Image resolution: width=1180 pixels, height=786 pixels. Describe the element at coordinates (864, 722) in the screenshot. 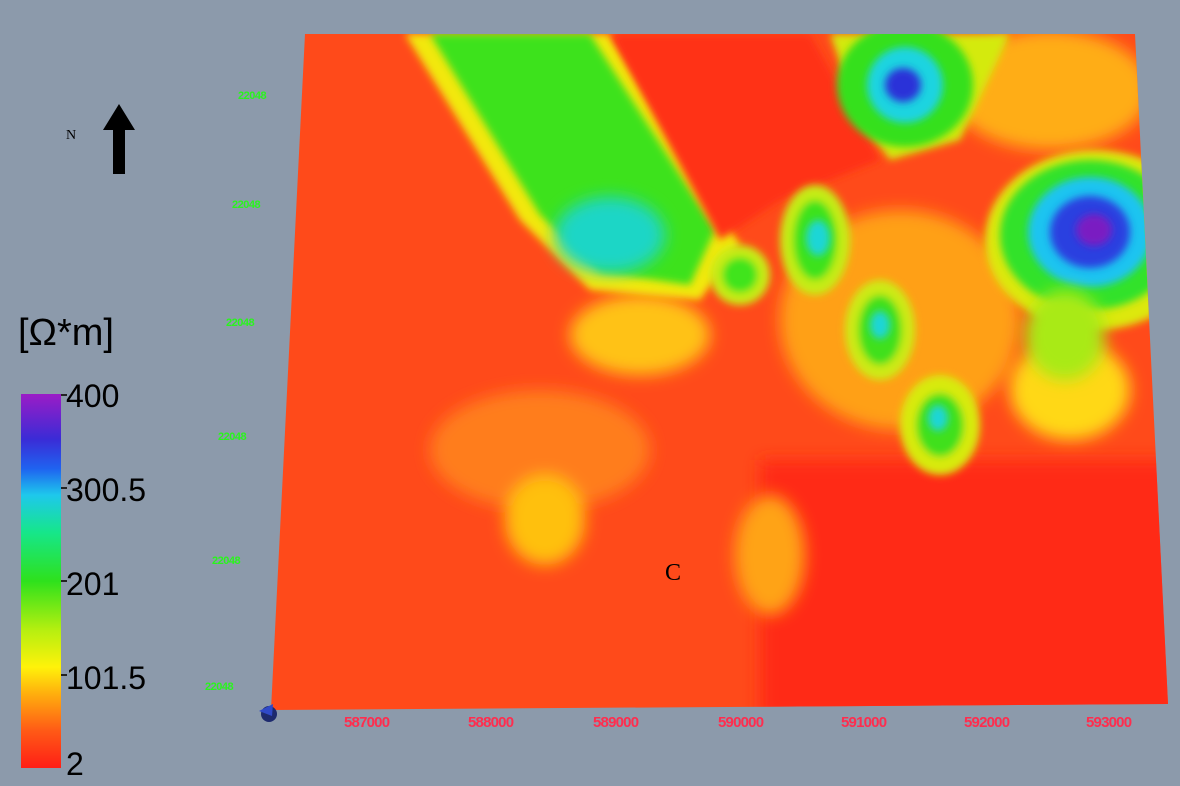

I see `x-tick-label: 591000` at that location.